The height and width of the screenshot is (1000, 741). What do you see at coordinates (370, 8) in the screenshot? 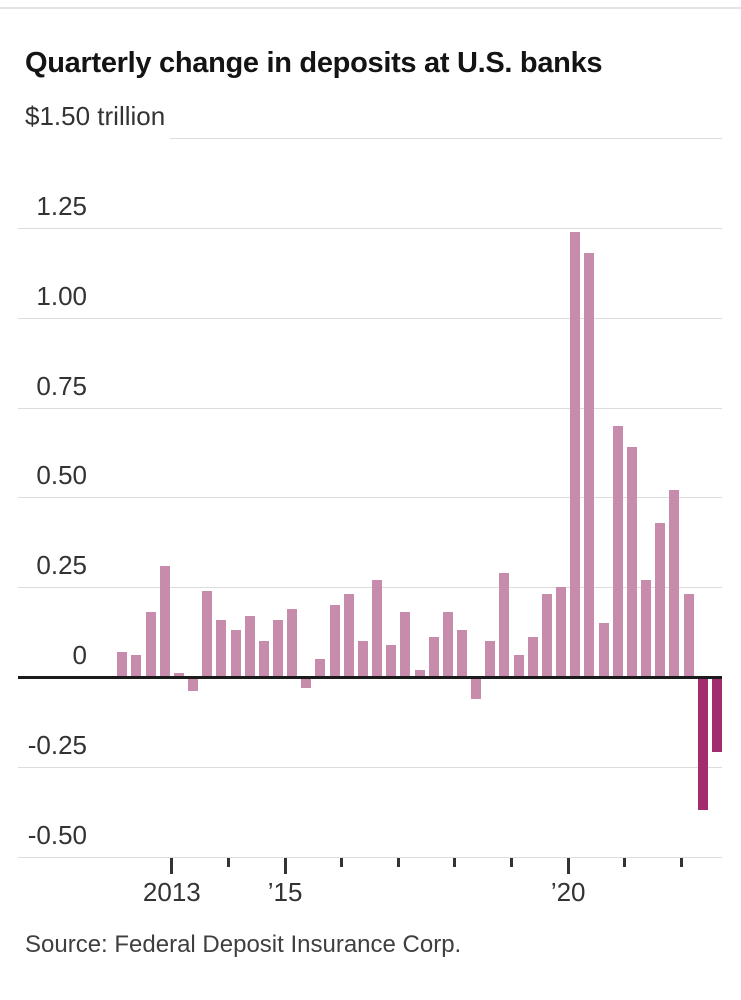
I see `top-divider` at bounding box center [370, 8].